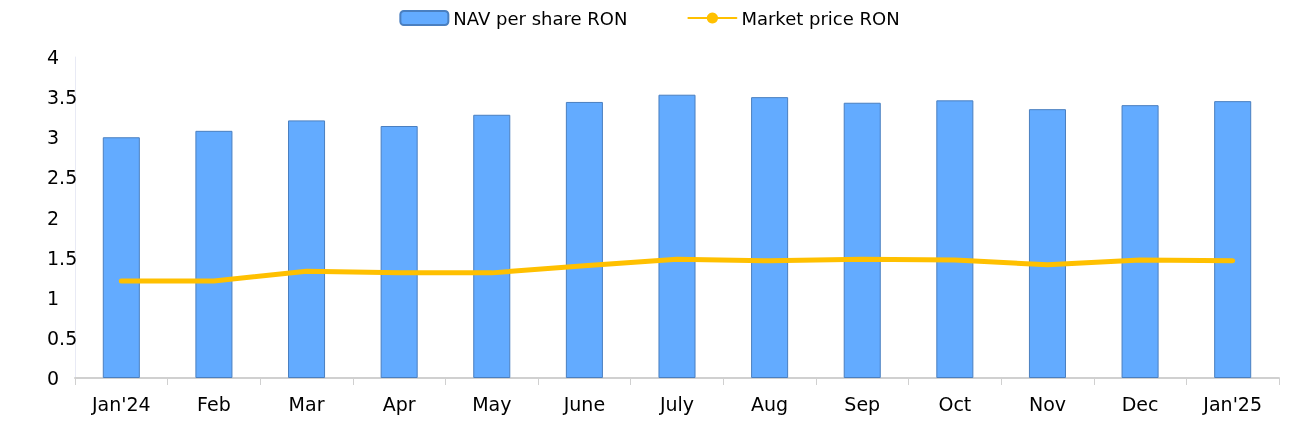 This screenshot has height=425, width=1299. What do you see at coordinates (120, 403) in the screenshot?
I see `x-tick-label: Jan'24` at bounding box center [120, 403].